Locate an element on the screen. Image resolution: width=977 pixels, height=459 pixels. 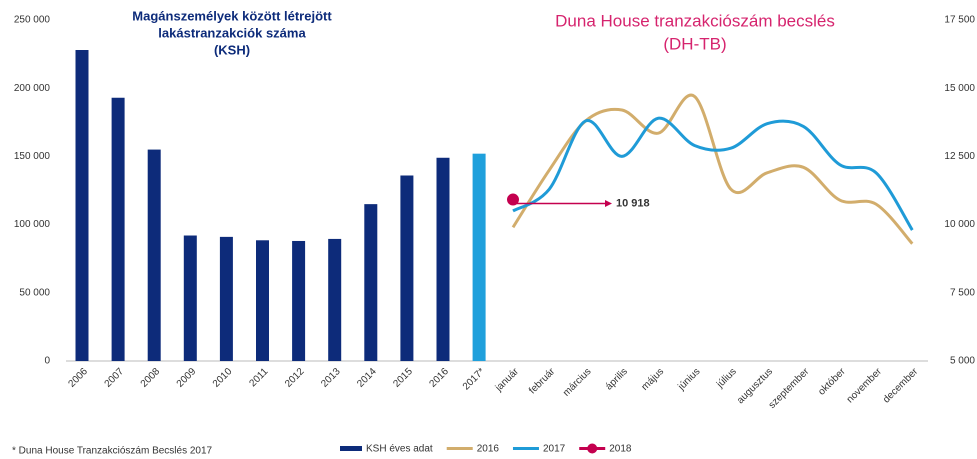
y-tick-label: 12 500 is located at coordinates (959, 156).